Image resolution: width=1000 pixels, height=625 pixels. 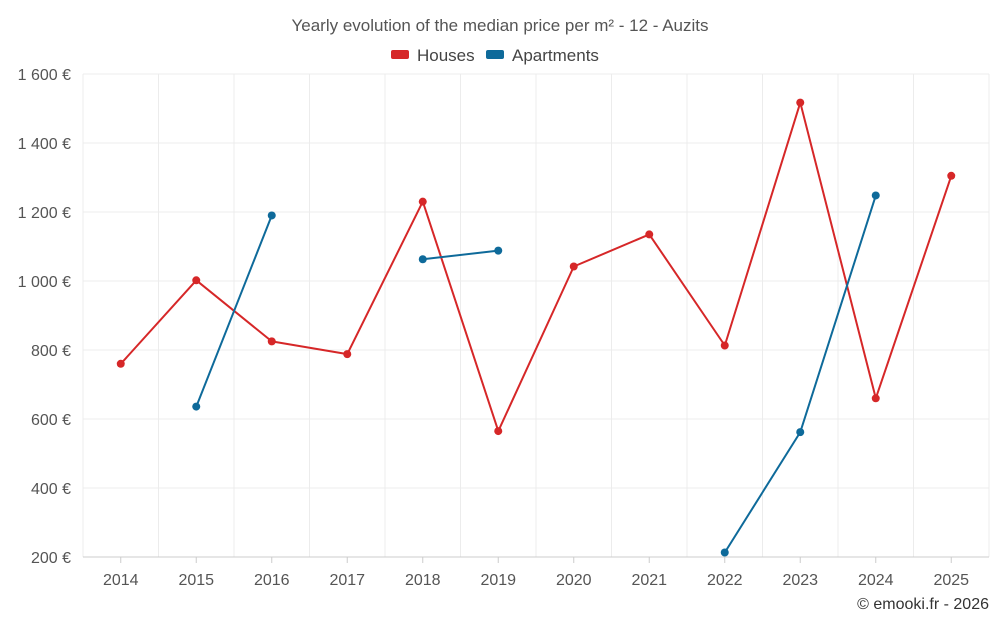 What do you see at coordinates (498, 580) in the screenshot?
I see `x-tick-label: 2019` at bounding box center [498, 580].